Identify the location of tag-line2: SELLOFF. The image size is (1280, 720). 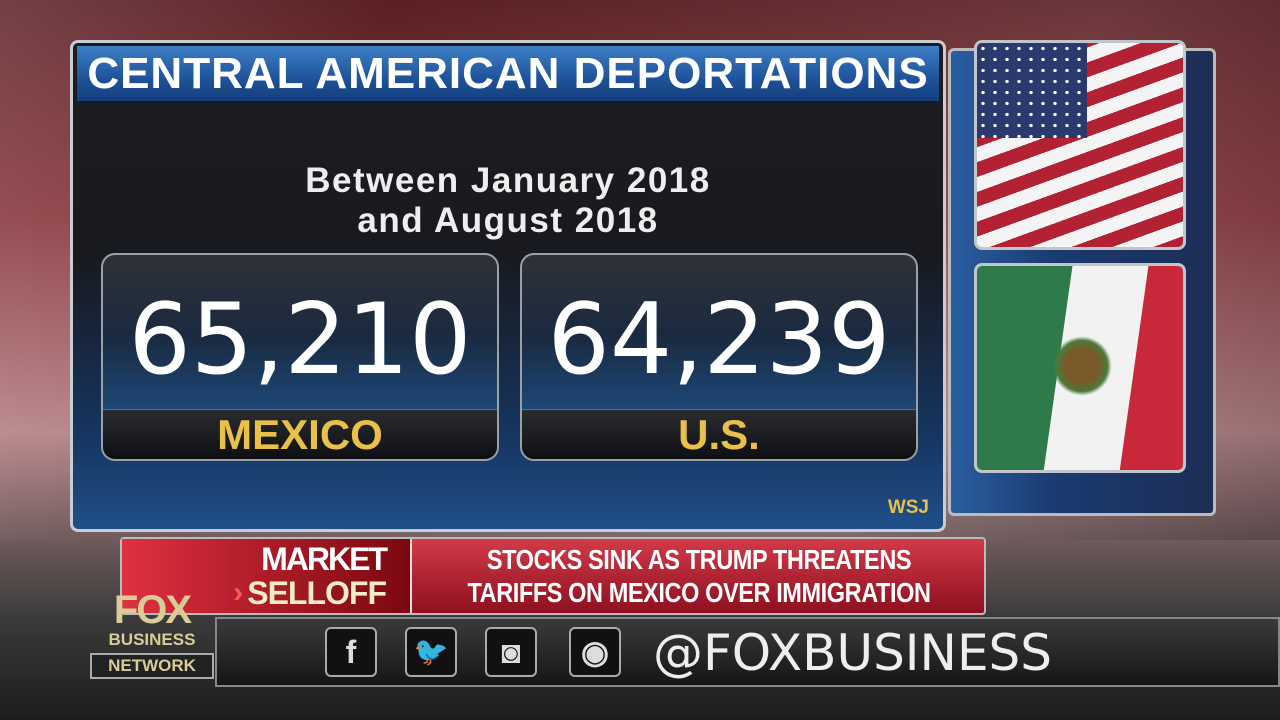
(317, 593).